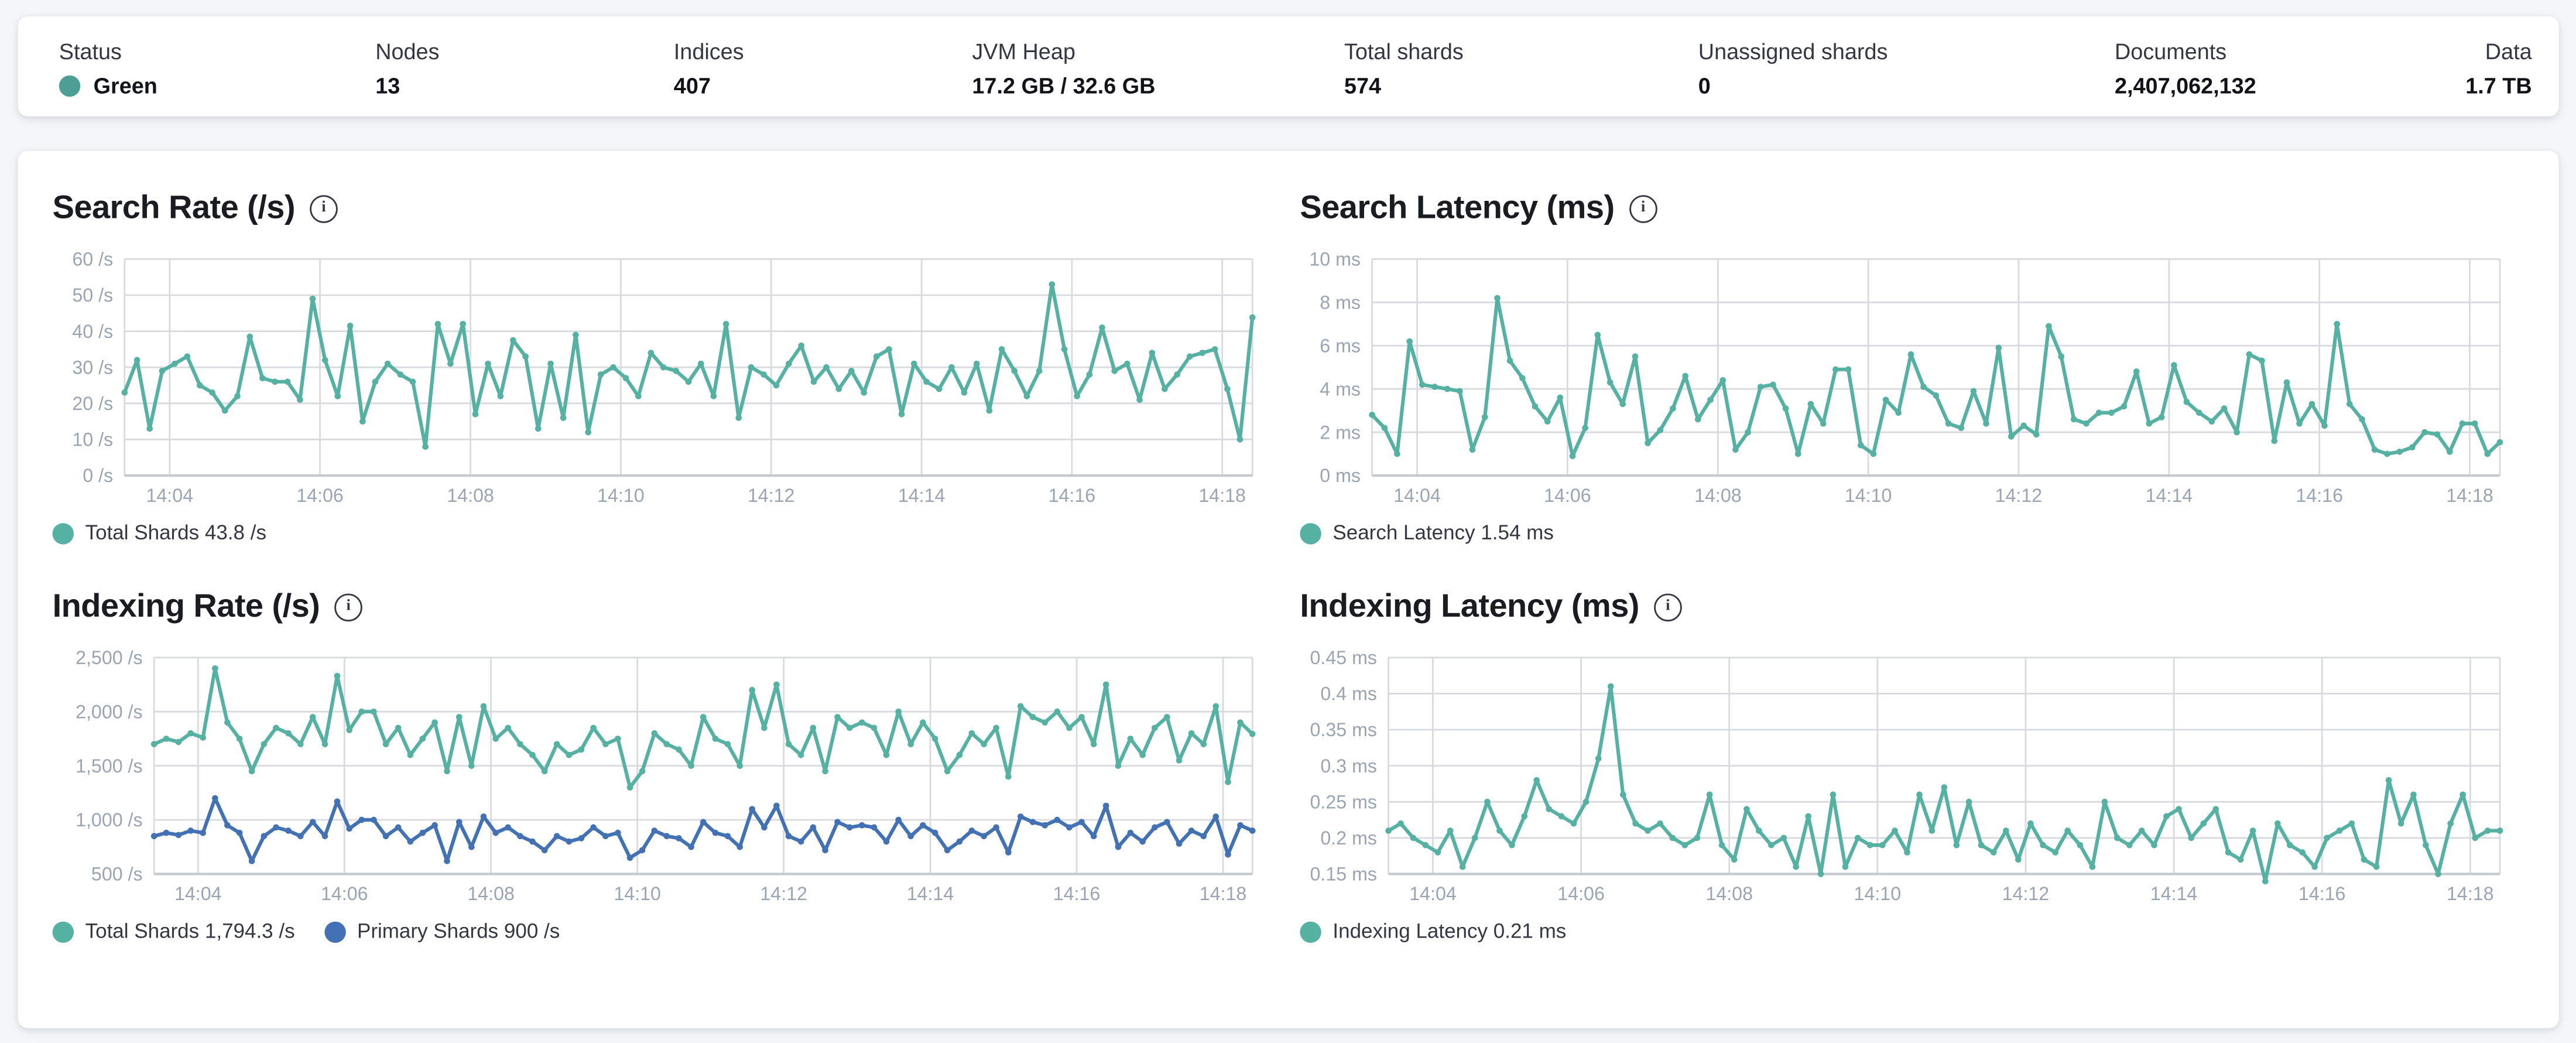 The width and height of the screenshot is (2576, 1043). Describe the element at coordinates (2498, 86) in the screenshot. I see `metric-value: 1.7 TB` at that location.